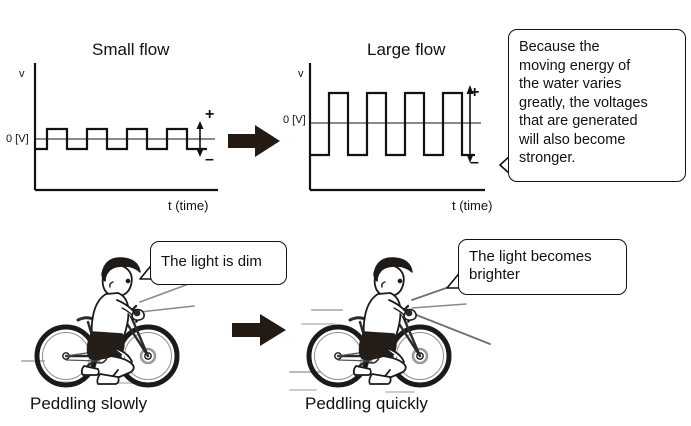 The image size is (691, 426). I want to click on right-graph-y-axis-label: v, so click(301, 74).